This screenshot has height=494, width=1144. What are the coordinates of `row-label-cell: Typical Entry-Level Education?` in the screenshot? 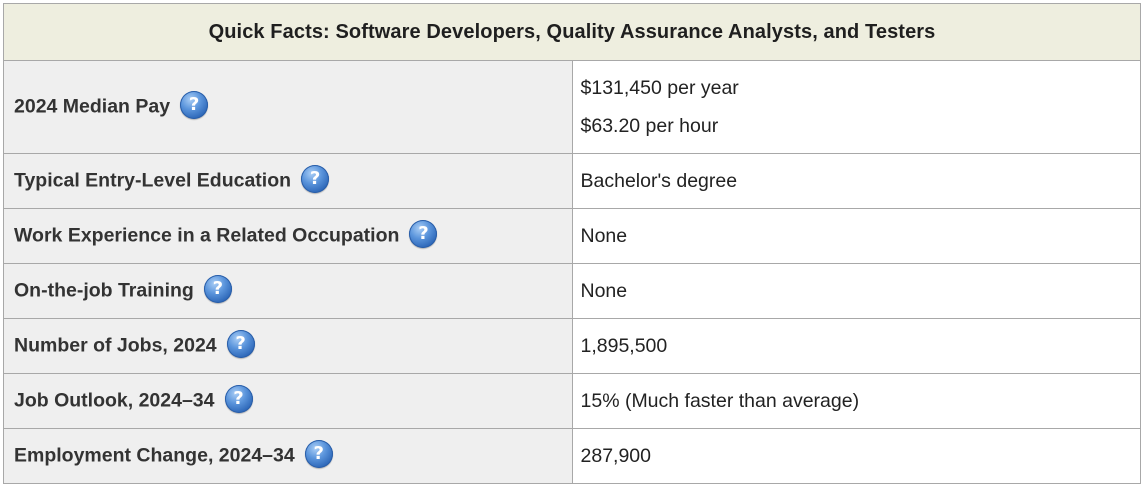 It's located at (288, 181).